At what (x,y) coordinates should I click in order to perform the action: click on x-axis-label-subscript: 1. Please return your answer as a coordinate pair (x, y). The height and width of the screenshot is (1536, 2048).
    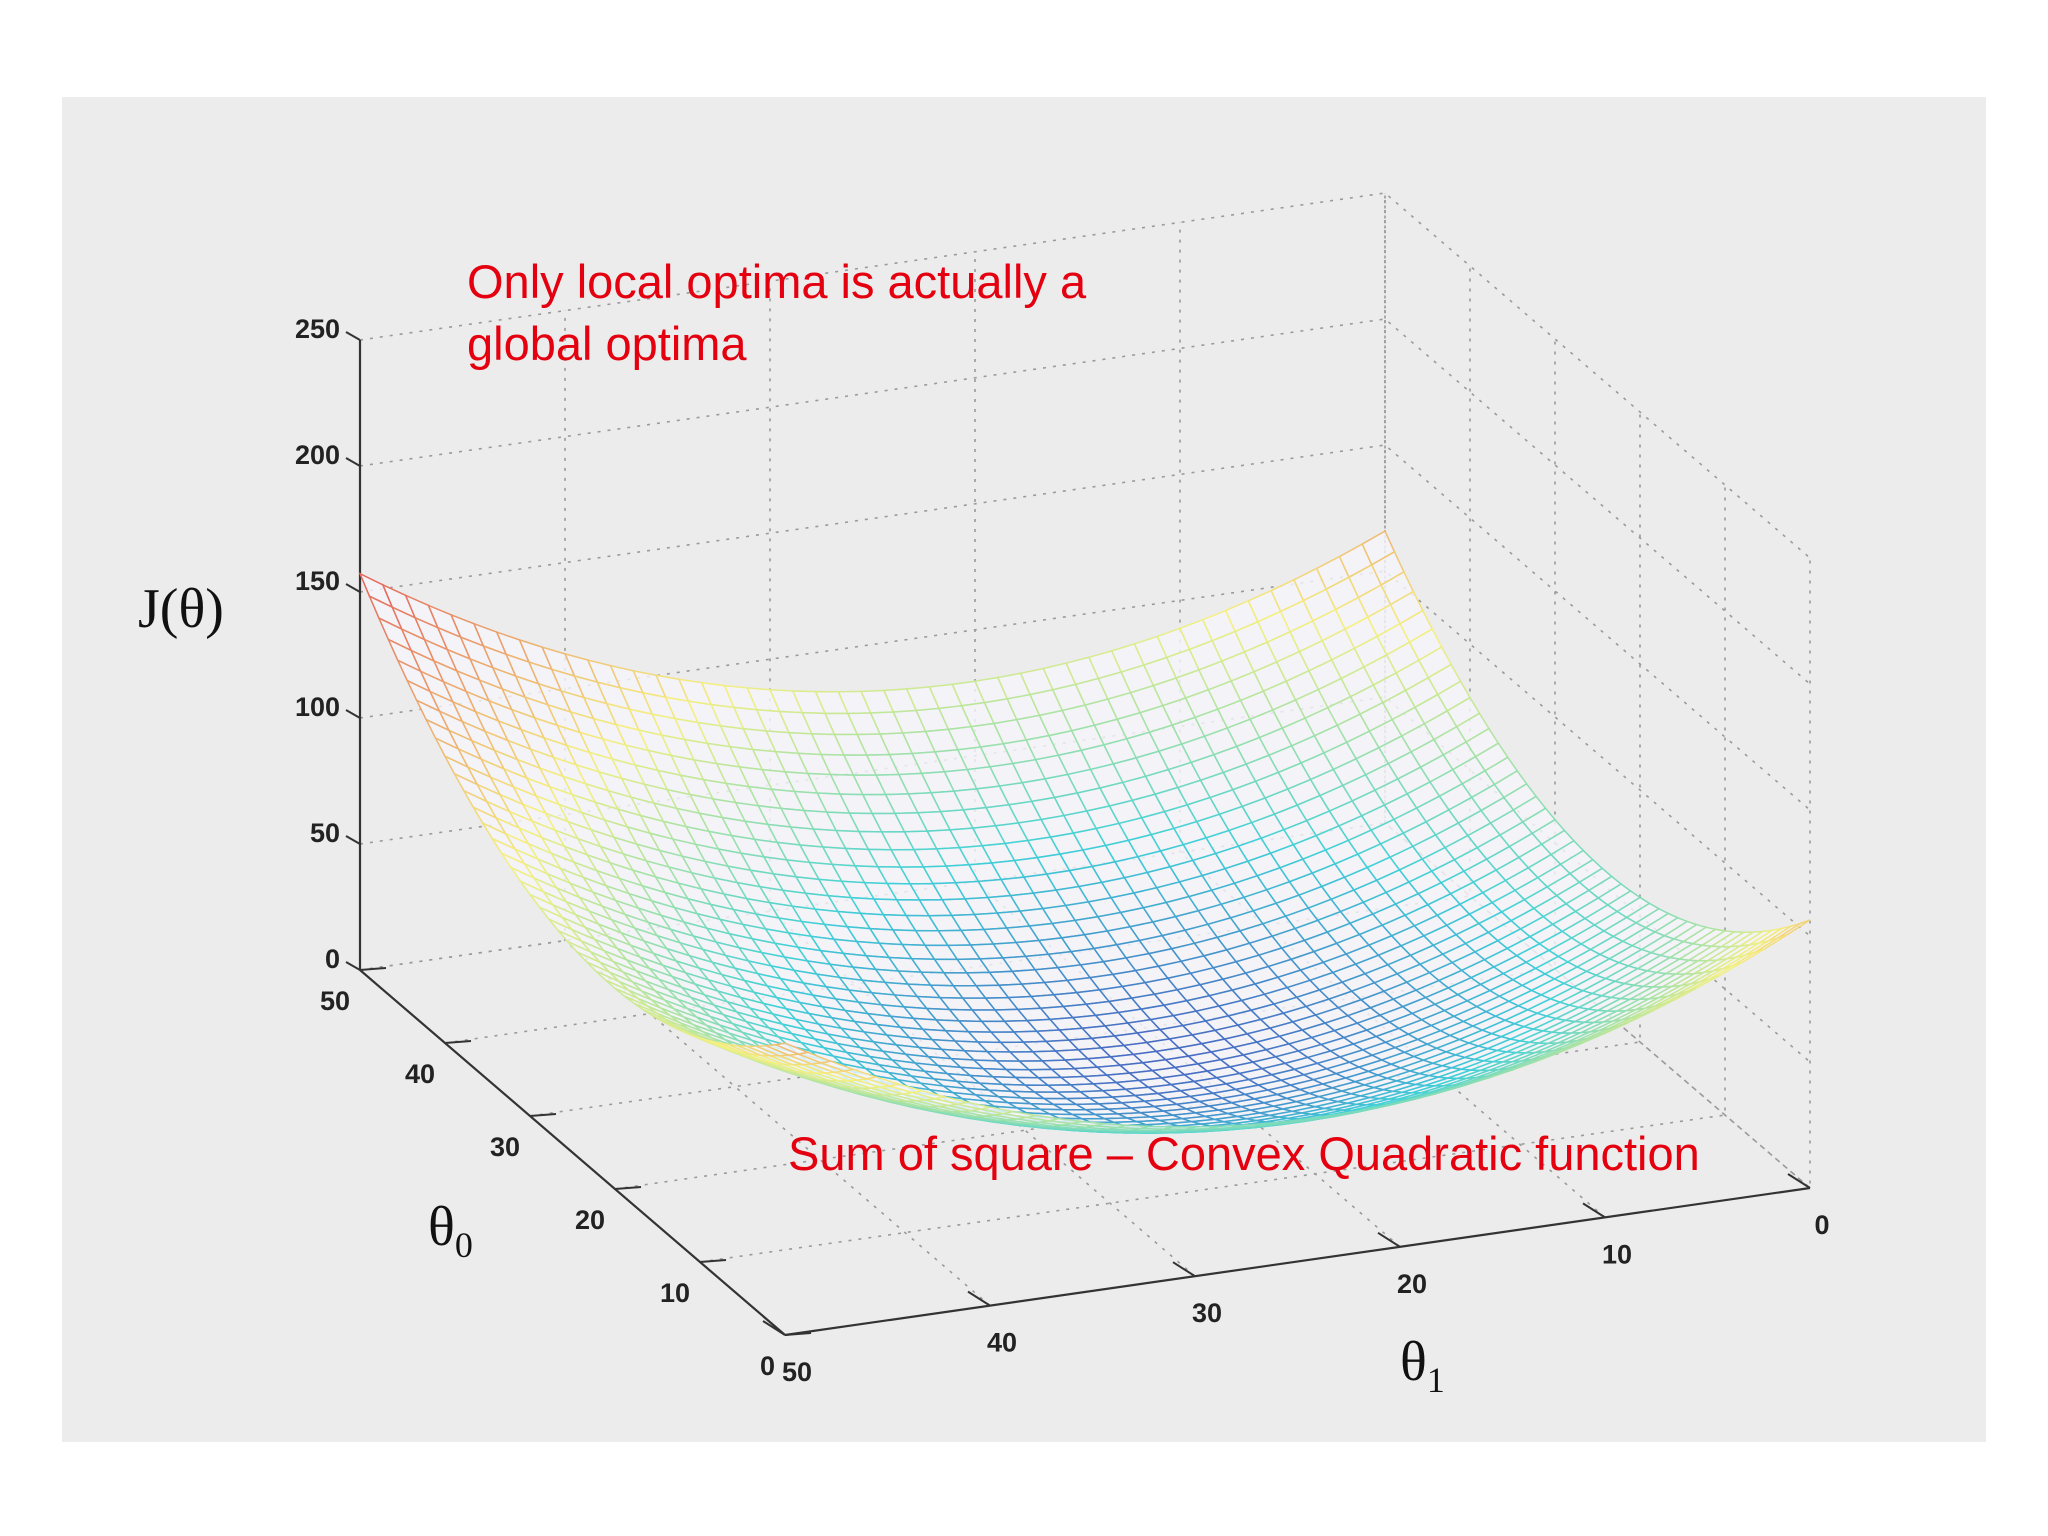
    Looking at the image, I should click on (1436, 1380).